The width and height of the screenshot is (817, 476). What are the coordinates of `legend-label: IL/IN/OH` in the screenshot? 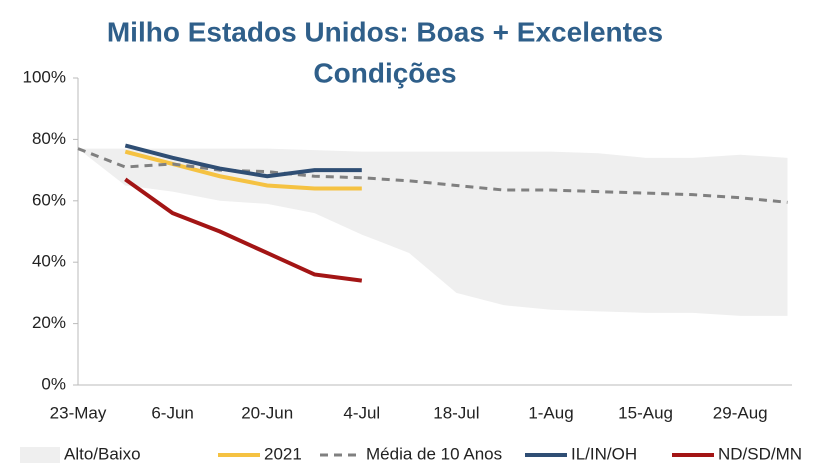 It's located at (604, 453).